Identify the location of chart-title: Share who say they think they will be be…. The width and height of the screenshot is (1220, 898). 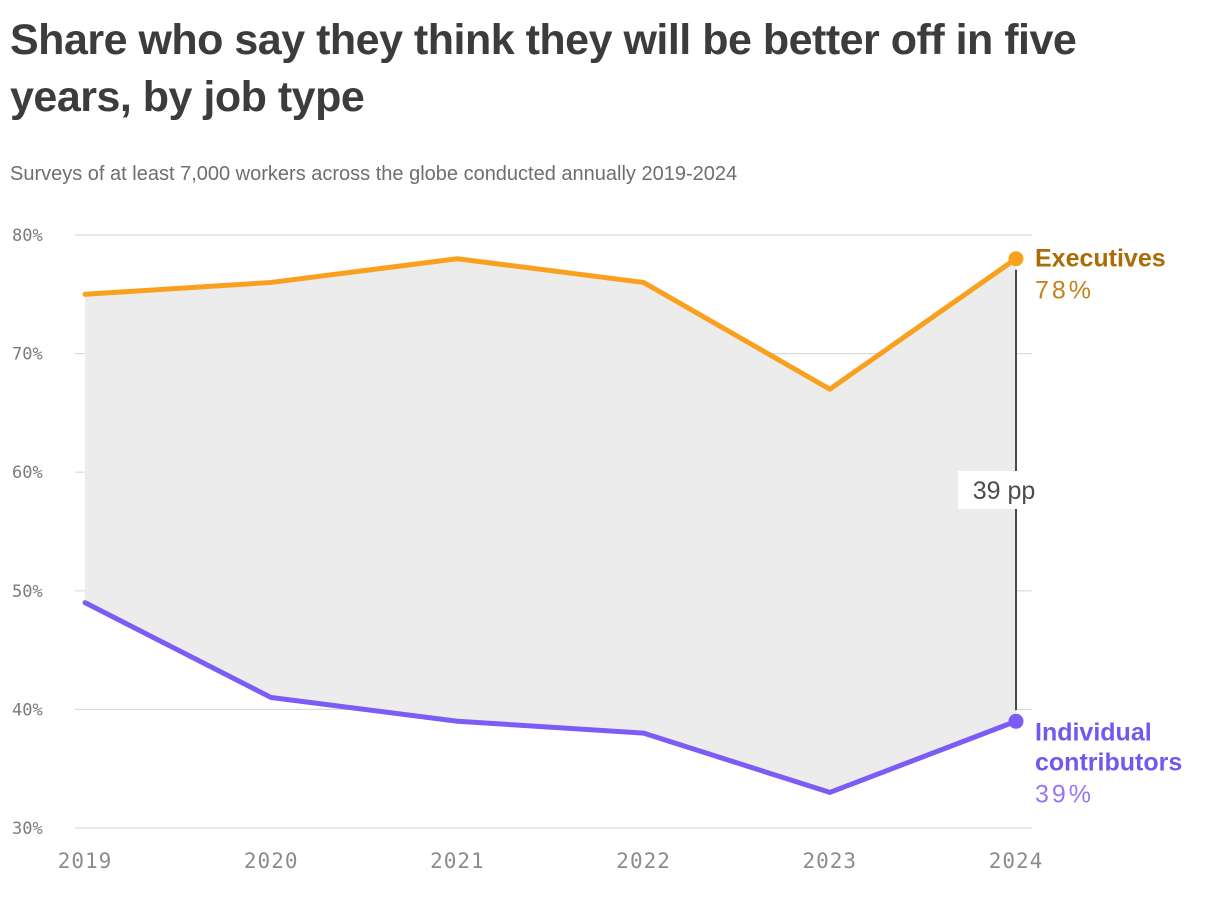
(543, 68).